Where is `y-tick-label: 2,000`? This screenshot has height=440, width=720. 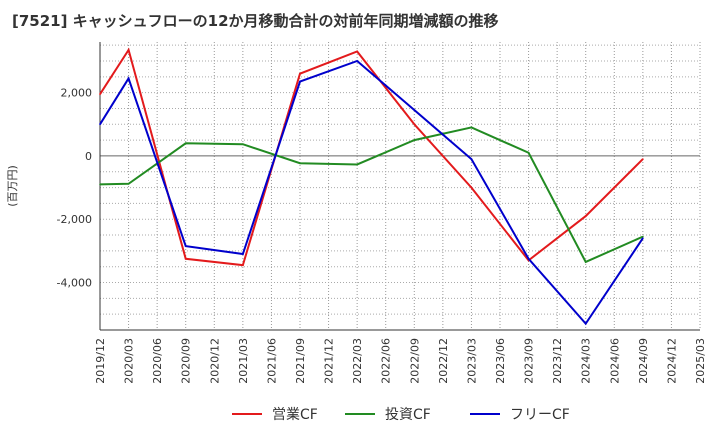 y-tick-label: 2,000 is located at coordinates (77, 93).